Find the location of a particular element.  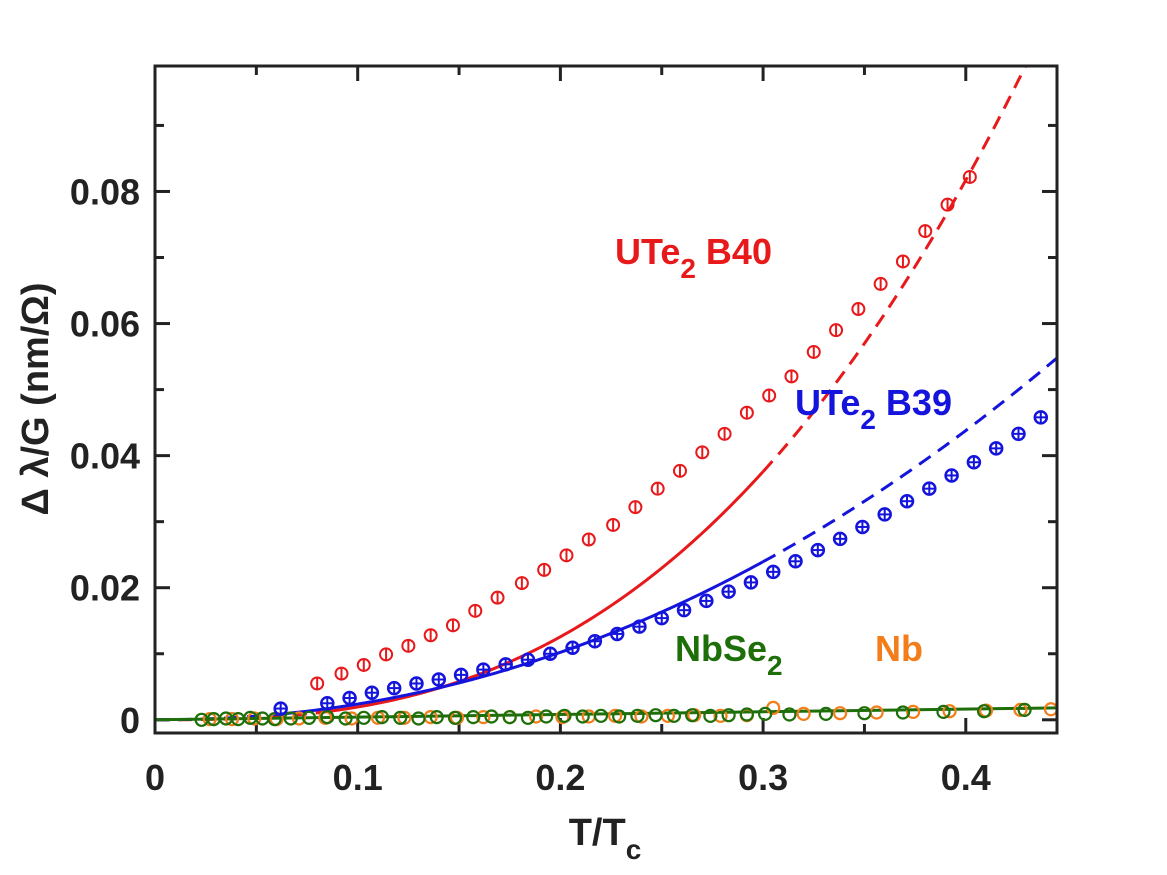

fit-curve-ute2-b40 is located at coordinates (543, 592).